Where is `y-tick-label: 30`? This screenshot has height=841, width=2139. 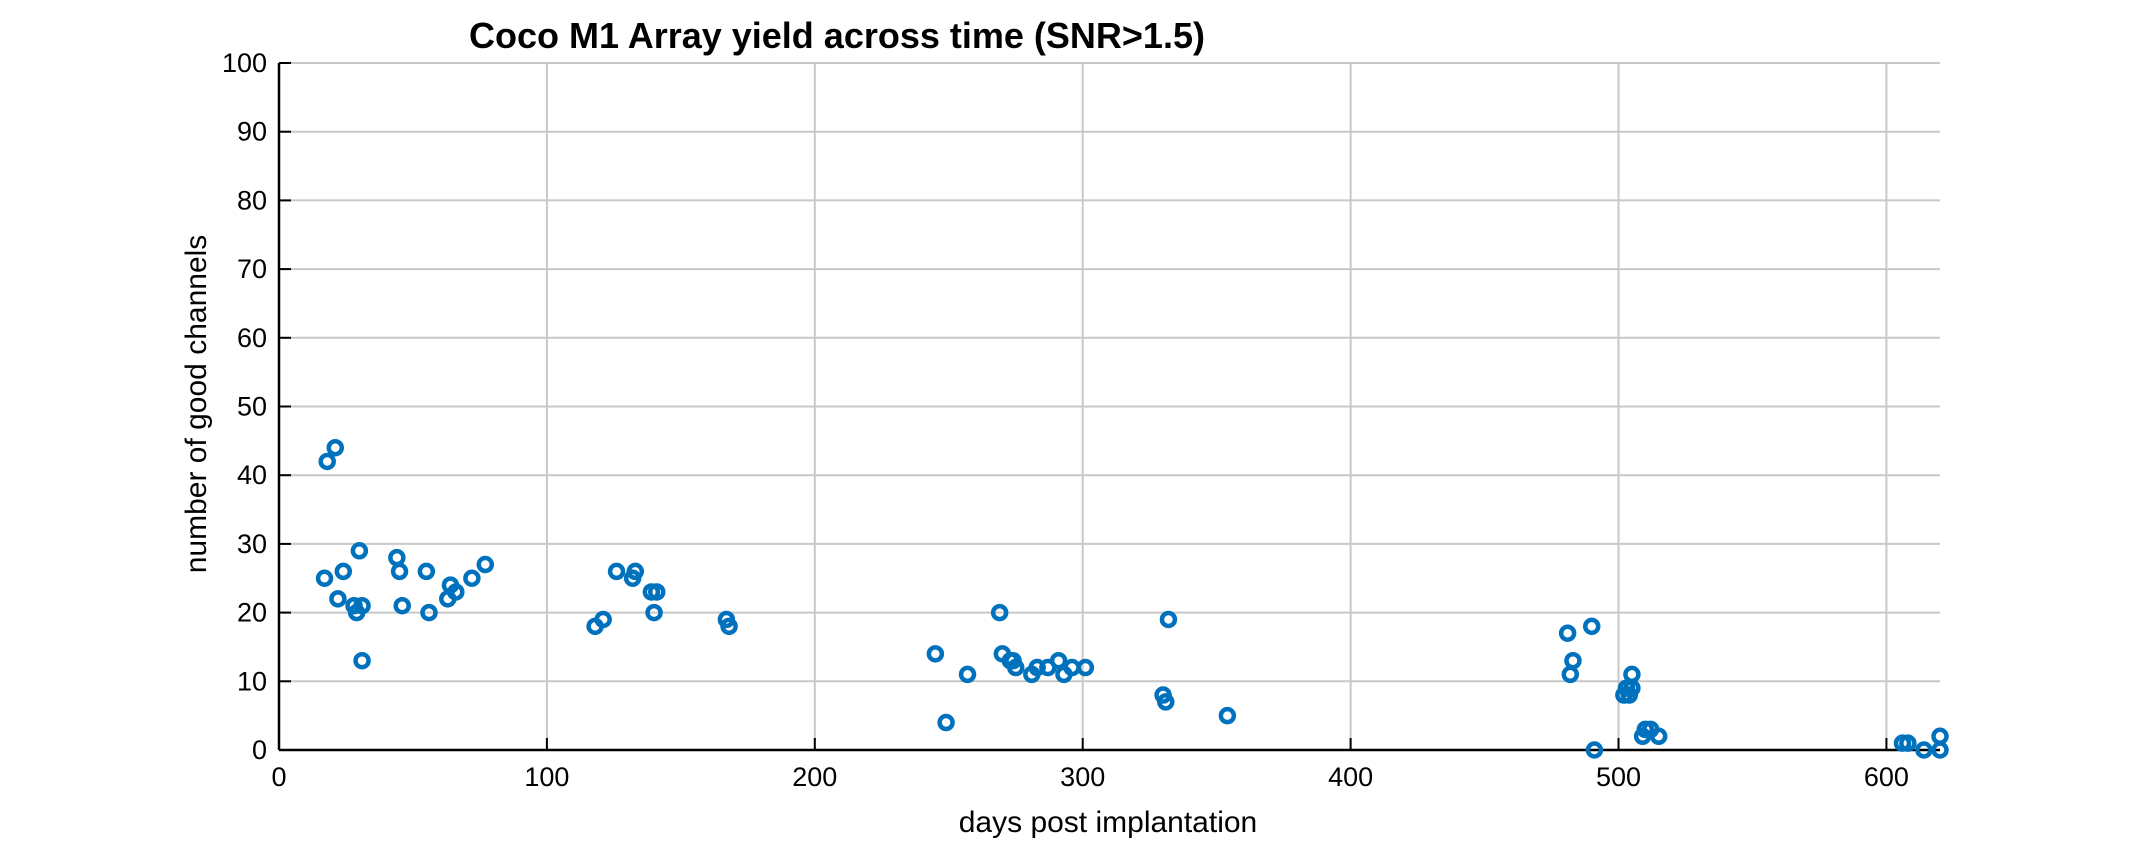
y-tick-label: 30 is located at coordinates (252, 544).